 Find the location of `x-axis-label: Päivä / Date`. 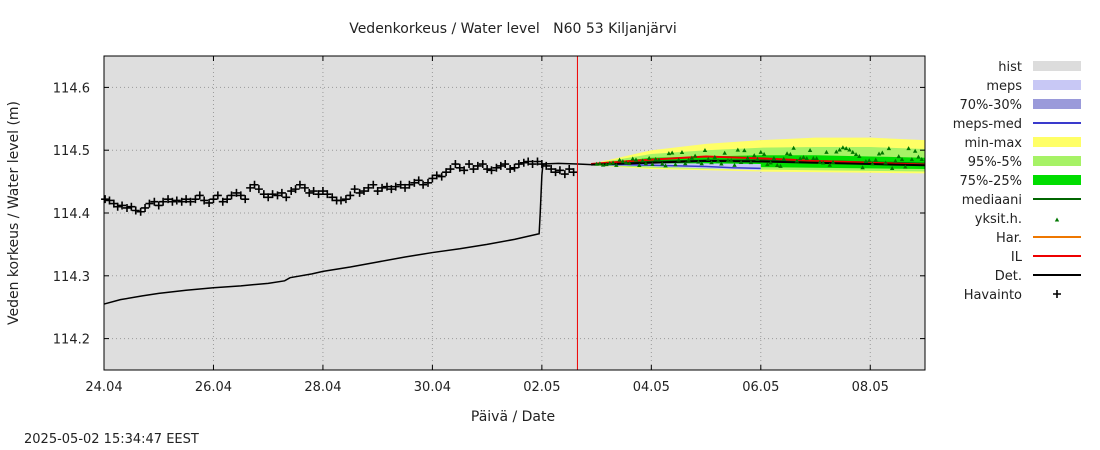

x-axis-label: Päivä / Date is located at coordinates (513, 417).